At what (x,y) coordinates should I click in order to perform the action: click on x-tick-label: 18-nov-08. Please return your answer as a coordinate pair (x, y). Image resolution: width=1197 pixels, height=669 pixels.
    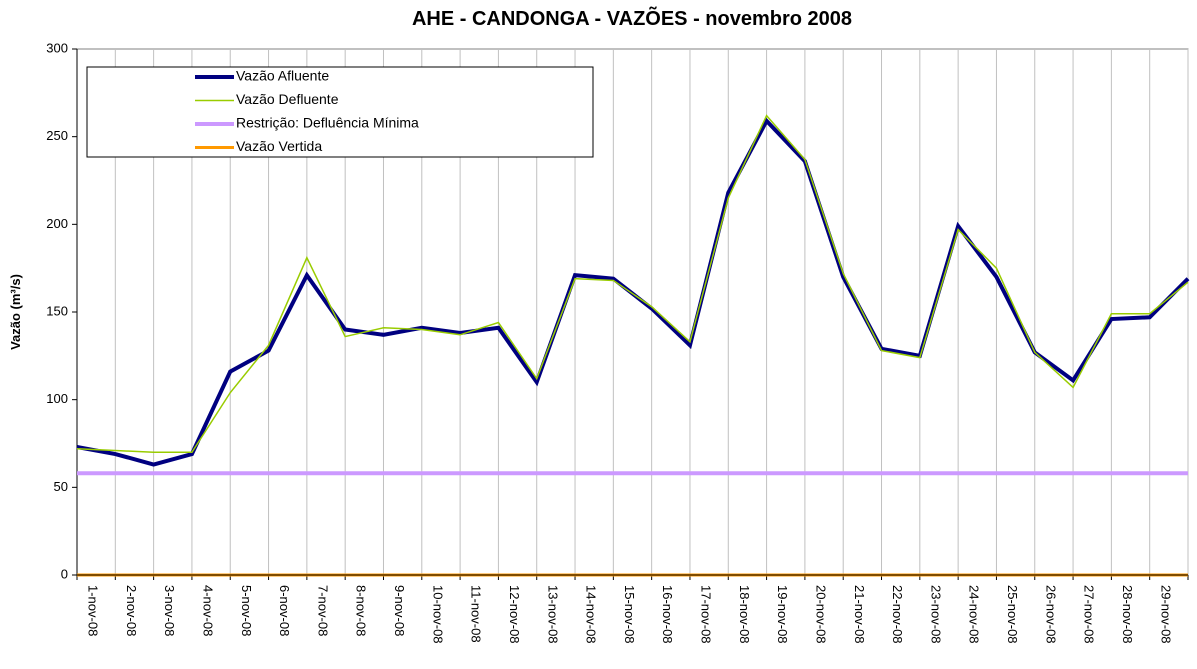
    Looking at the image, I should click on (744, 614).